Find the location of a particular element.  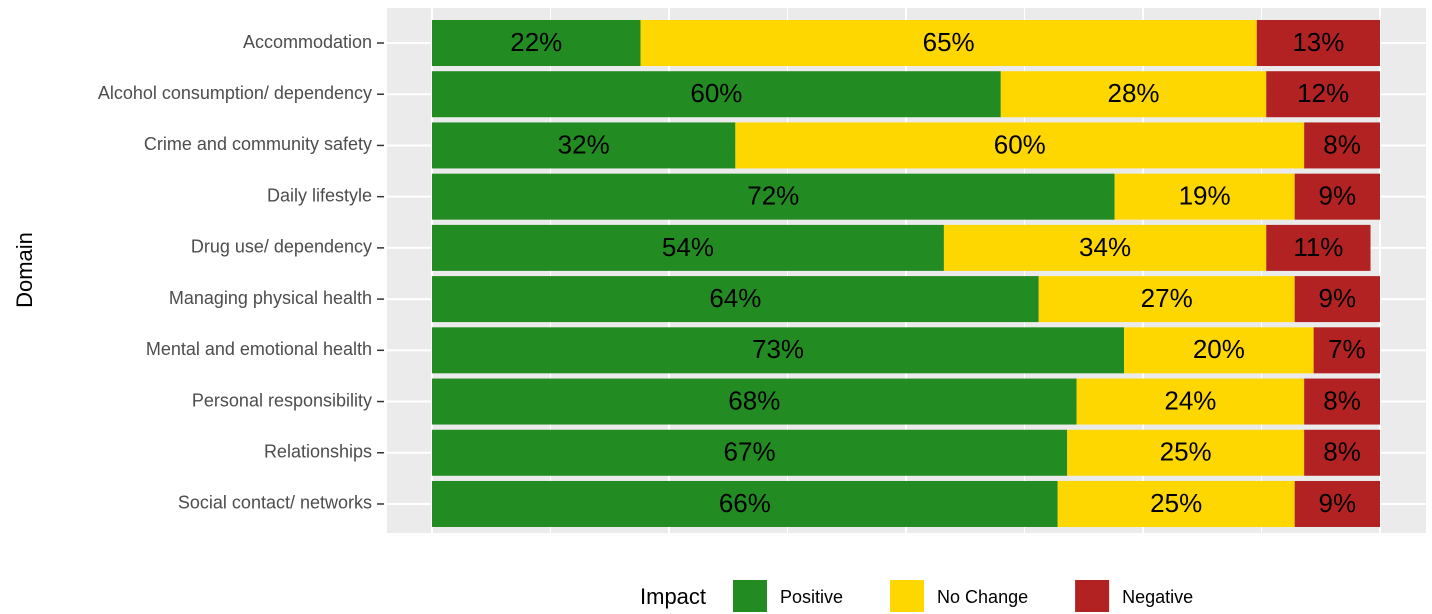

y-tick-label: Daily lifestyle is located at coordinates (319, 195).